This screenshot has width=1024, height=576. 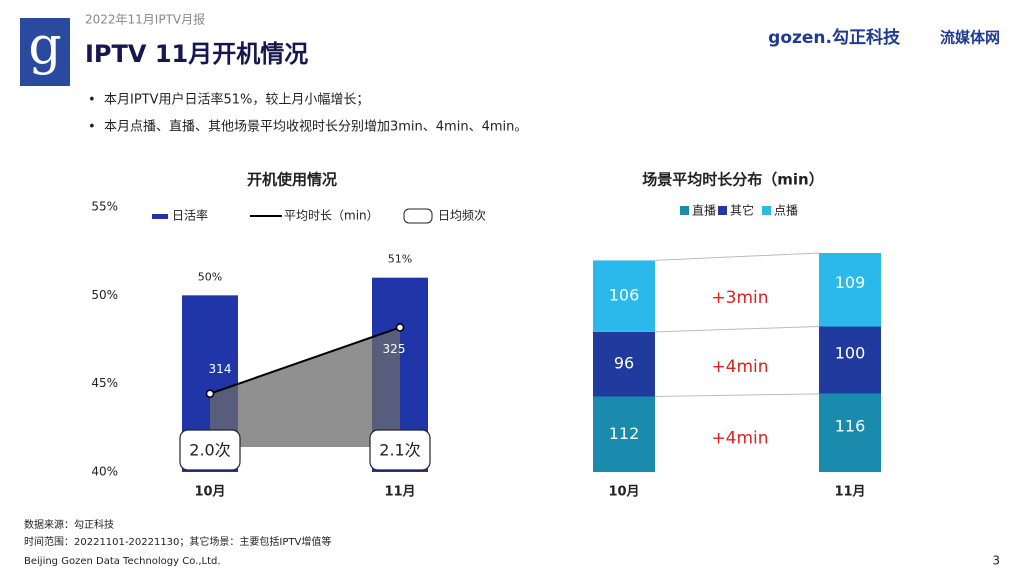 What do you see at coordinates (400, 259) in the screenshot?
I see `data-label: 51%` at bounding box center [400, 259].